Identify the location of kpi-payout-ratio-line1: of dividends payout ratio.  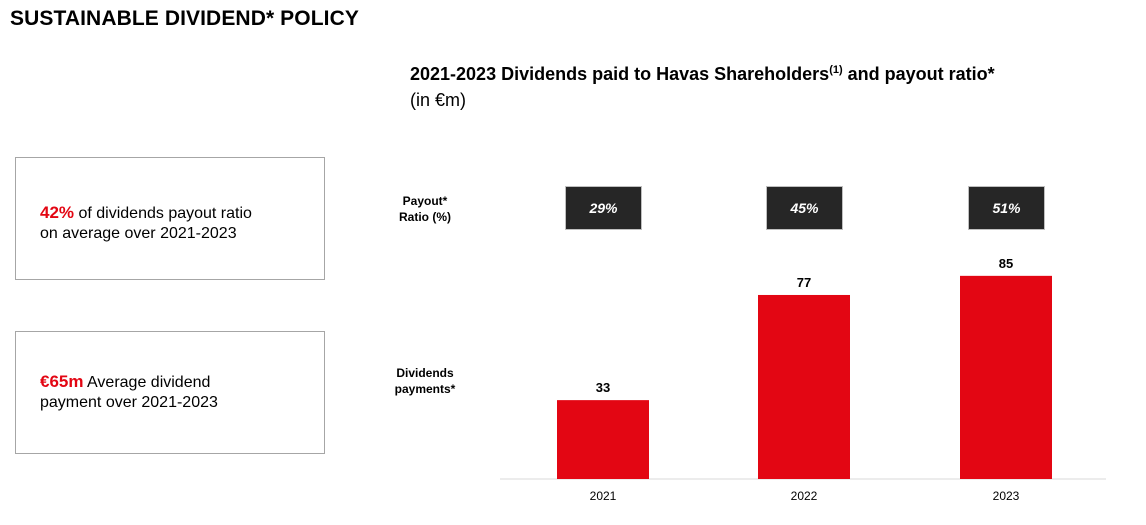
(163, 213).